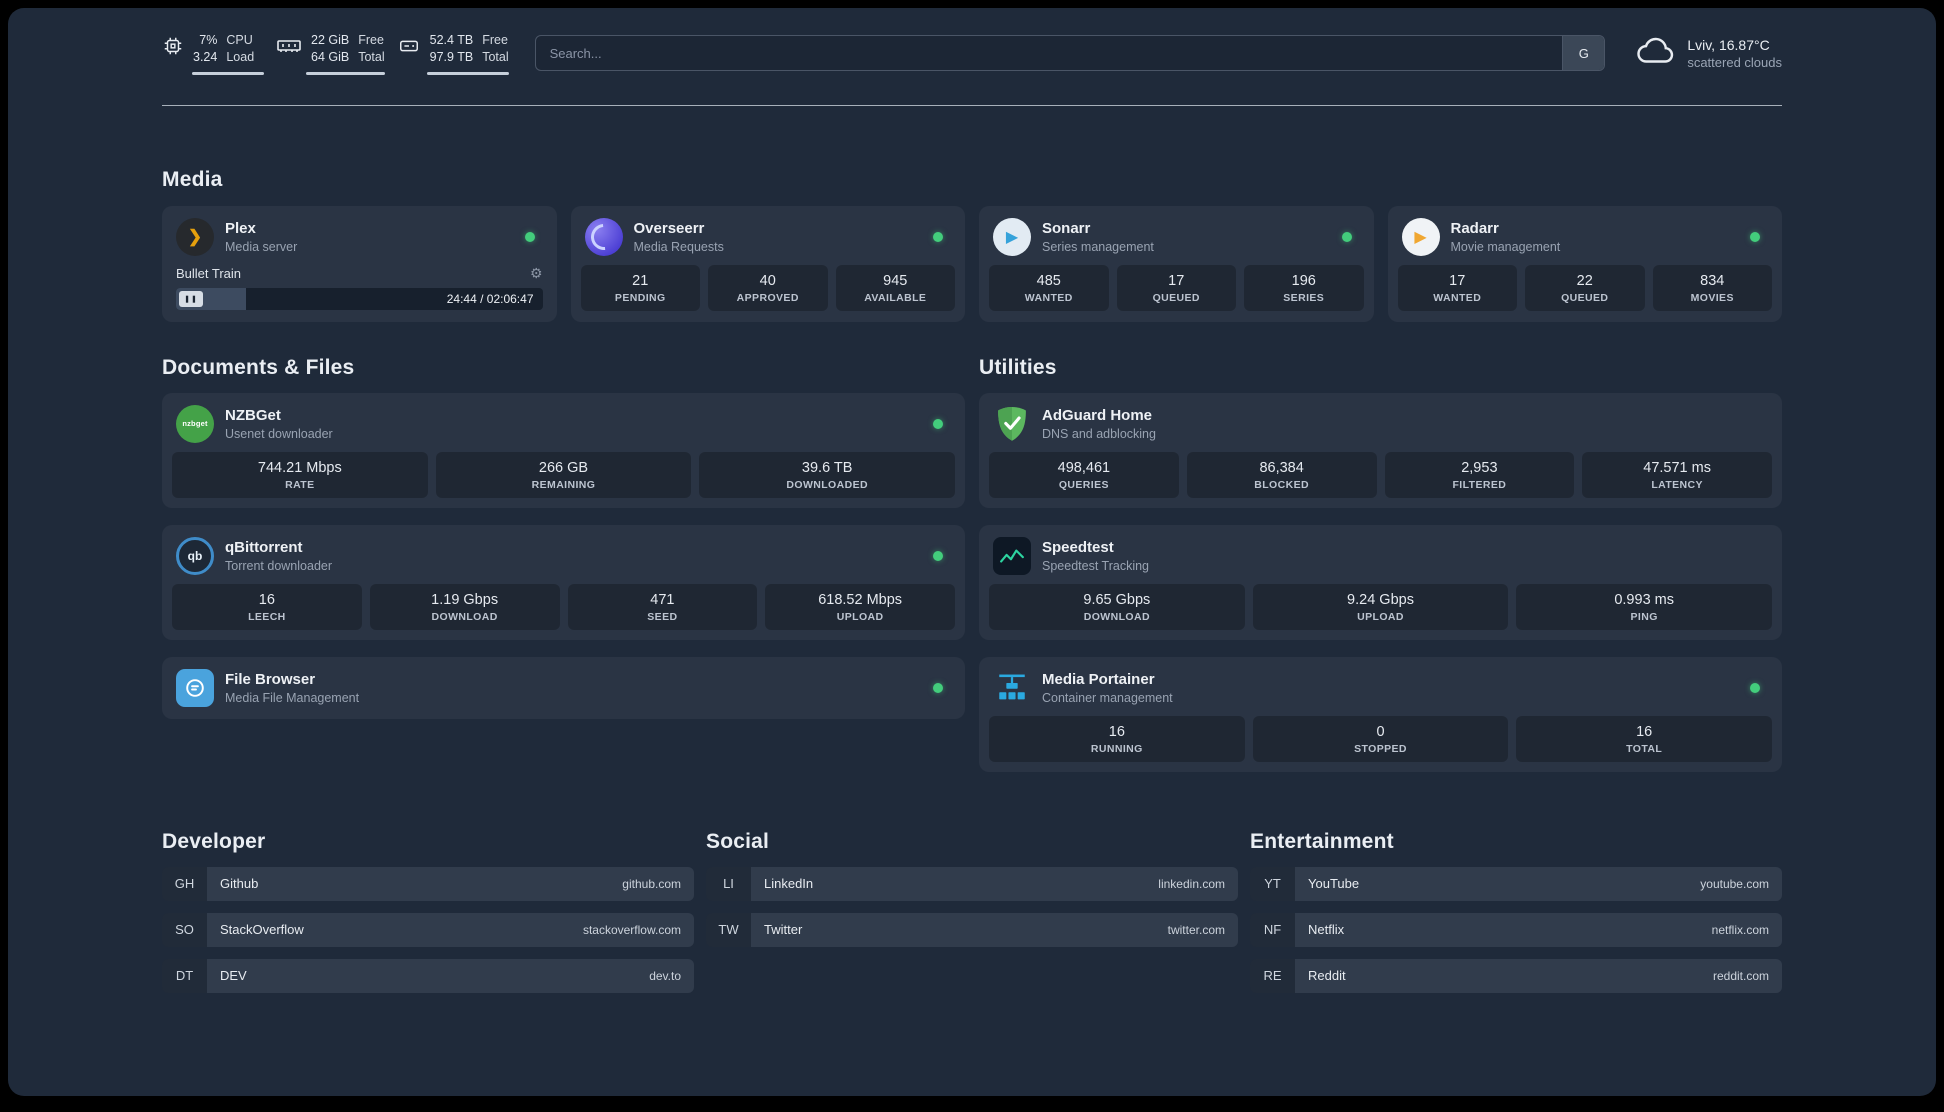  I want to click on bookmark-linkedin: LI LinkedIn linkedin.com, so click(972, 883).